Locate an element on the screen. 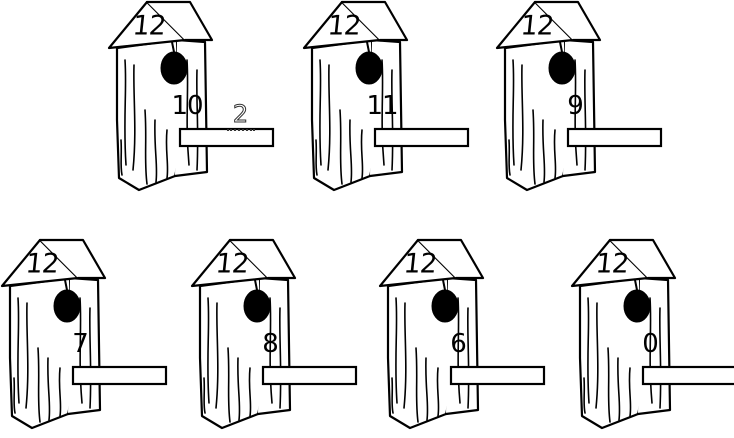 The image size is (734, 438). part-number: 7 is located at coordinates (80, 344).